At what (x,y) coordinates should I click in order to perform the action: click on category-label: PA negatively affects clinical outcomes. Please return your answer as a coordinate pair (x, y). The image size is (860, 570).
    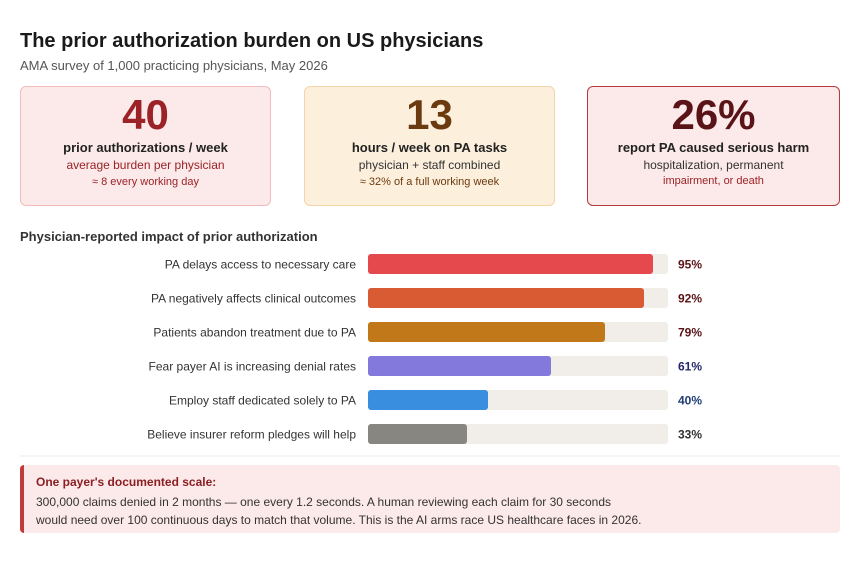
    Looking at the image, I should click on (253, 299).